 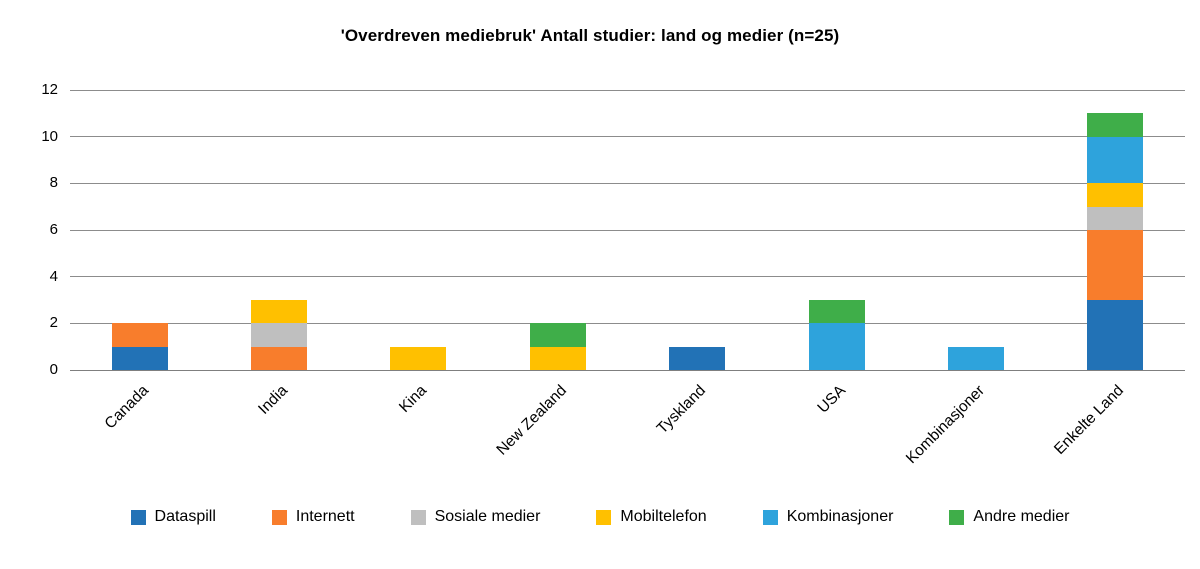 I want to click on legend-item: Kombinasjoner, so click(x=828, y=517).